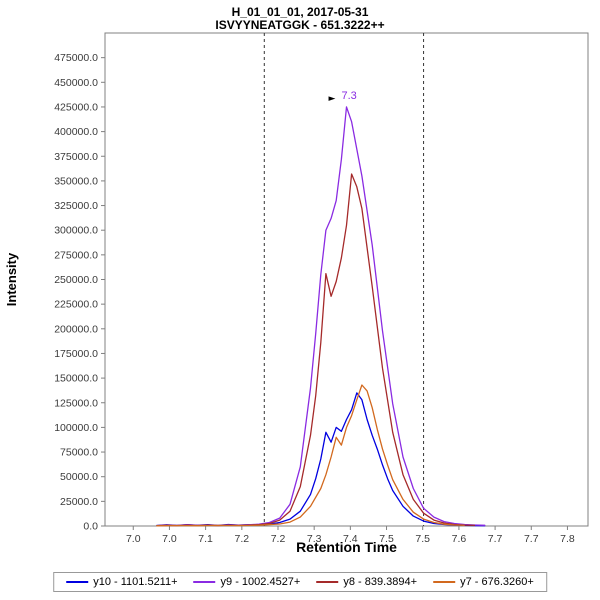  I want to click on y-tick-label: 300000.0, so click(76, 231).